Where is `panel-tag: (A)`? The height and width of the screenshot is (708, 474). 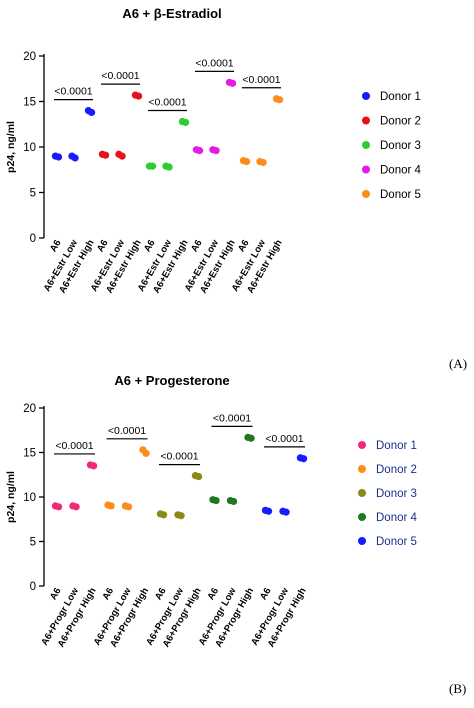 panel-tag: (A) is located at coordinates (458, 363).